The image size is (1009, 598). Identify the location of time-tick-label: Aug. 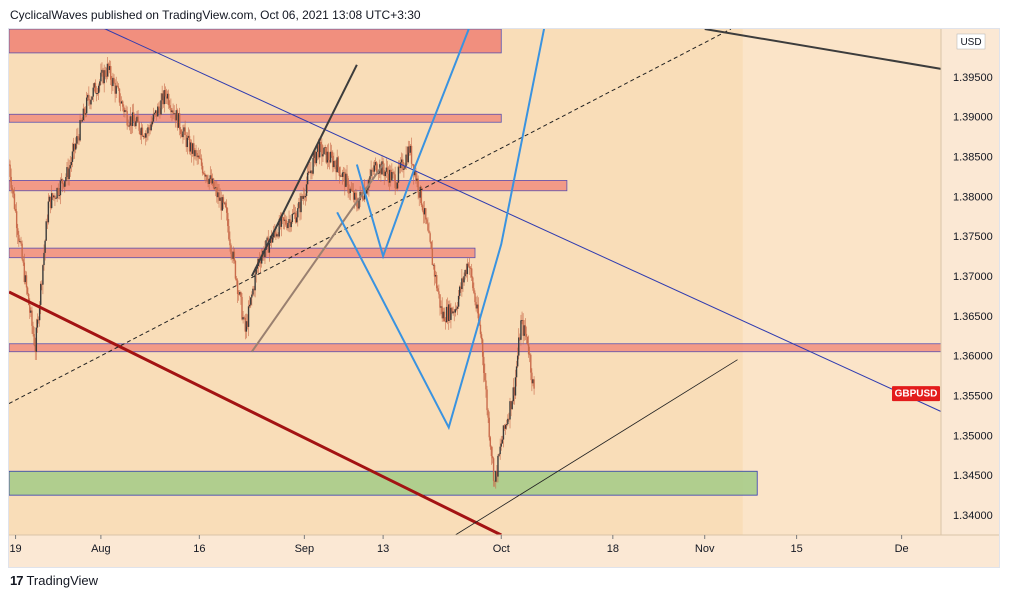
(101, 549).